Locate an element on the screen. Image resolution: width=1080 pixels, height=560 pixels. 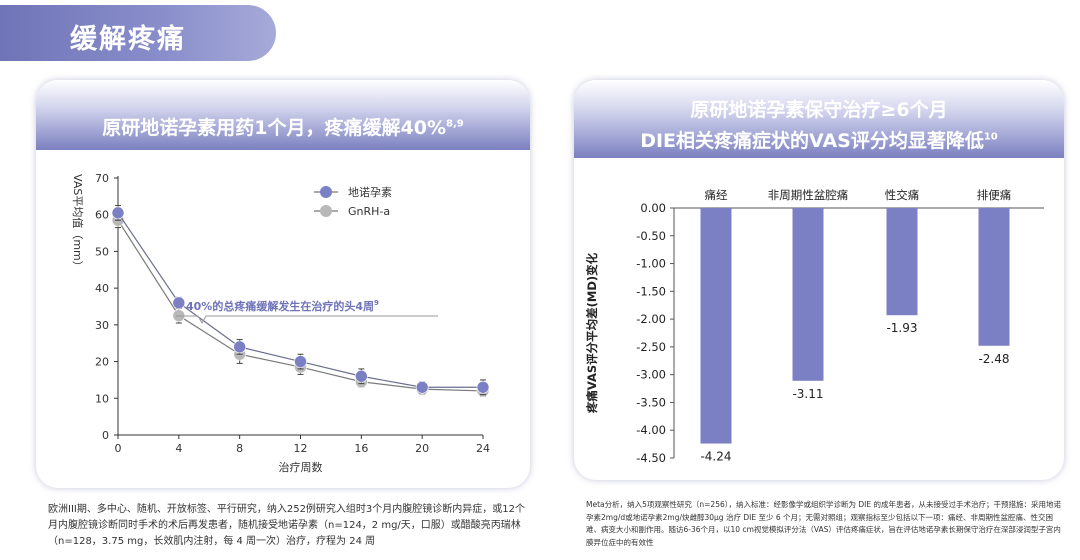
y-tick-label: -4.00 is located at coordinates (651, 430).